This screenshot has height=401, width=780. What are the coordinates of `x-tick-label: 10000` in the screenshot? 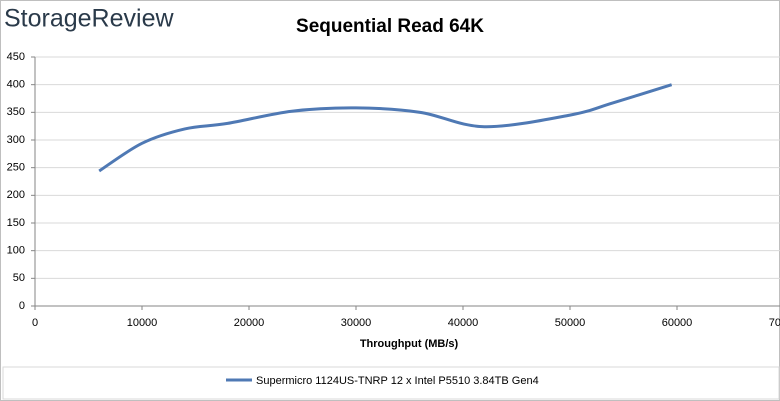 It's located at (142, 323).